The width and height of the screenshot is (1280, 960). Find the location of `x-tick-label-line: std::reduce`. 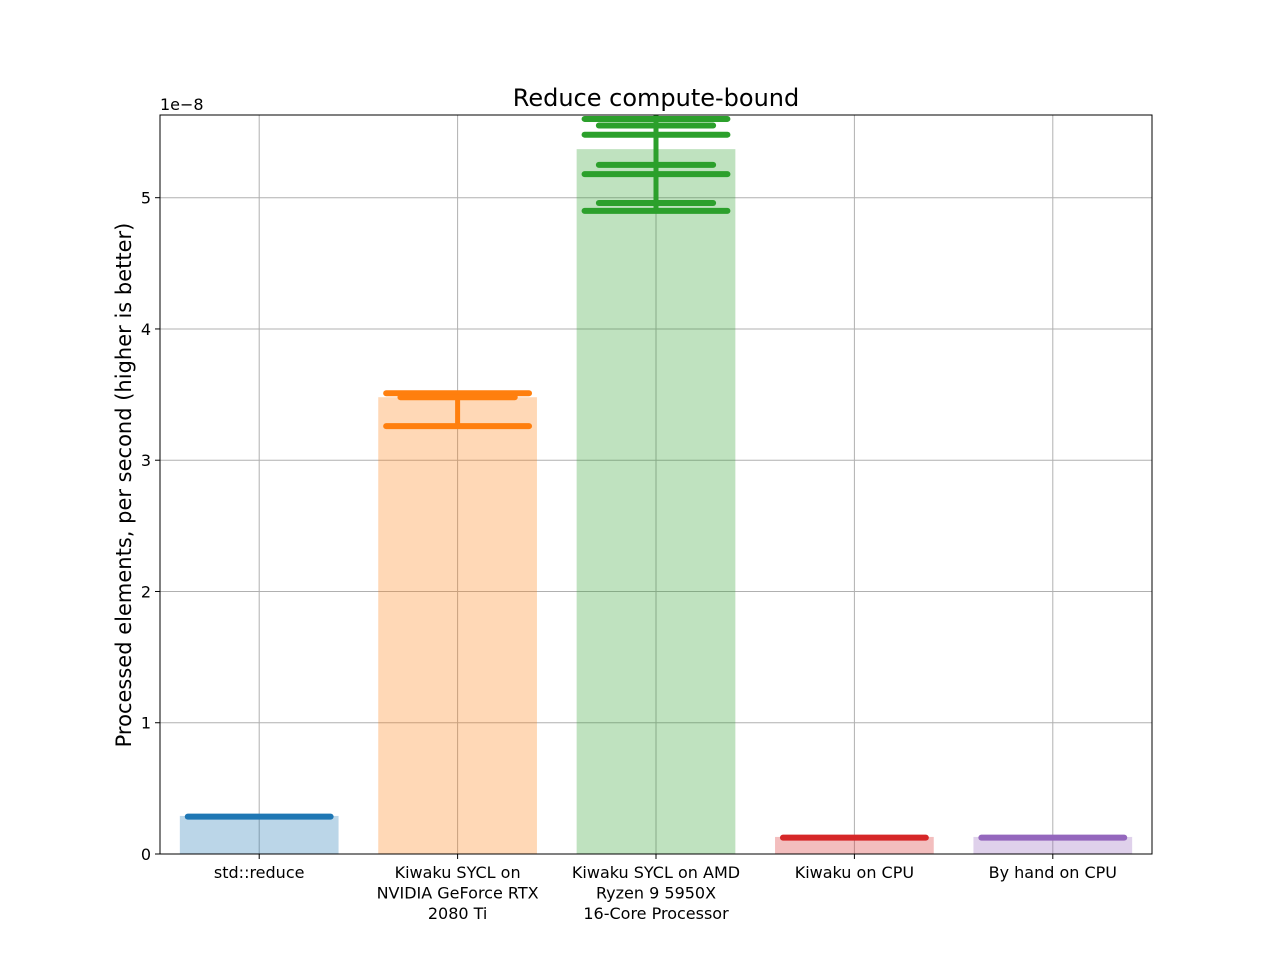

x-tick-label-line: std::reduce is located at coordinates (259, 872).